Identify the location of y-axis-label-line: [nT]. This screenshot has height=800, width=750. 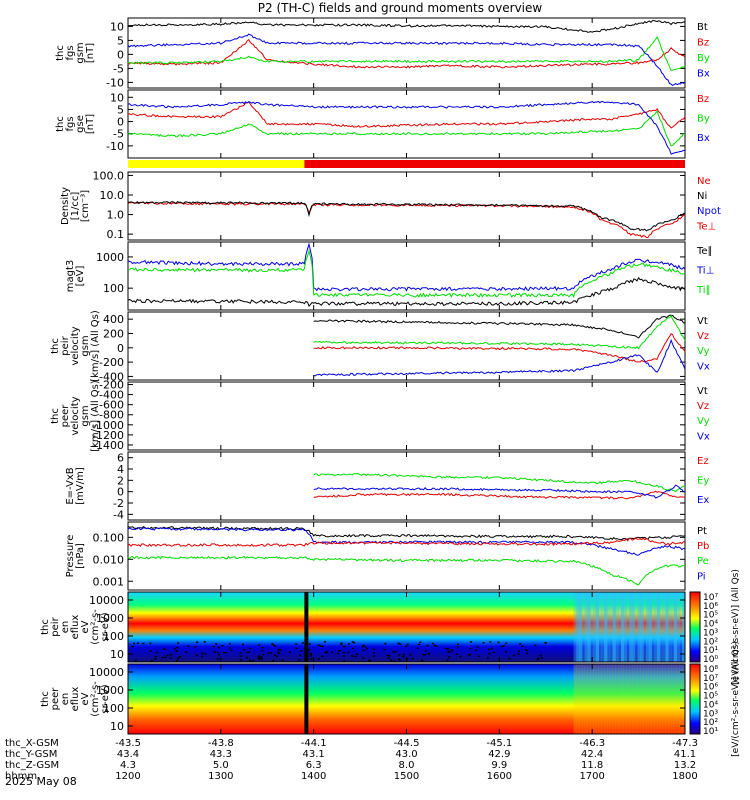
(90, 124).